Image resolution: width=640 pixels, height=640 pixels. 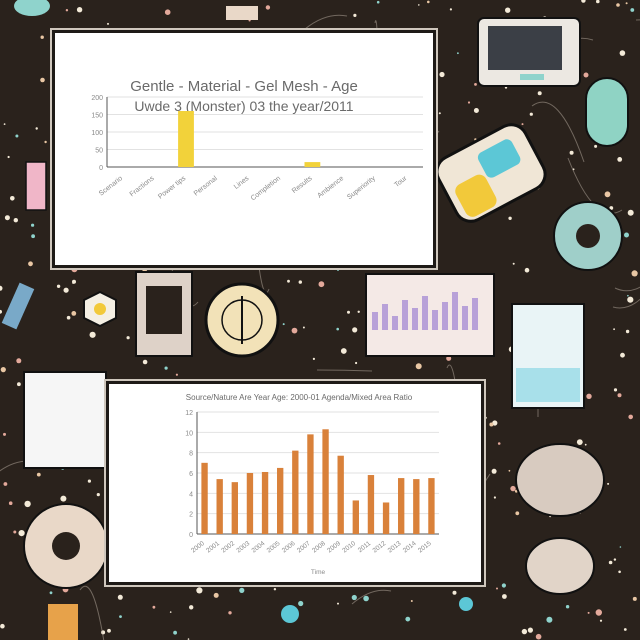 I want to click on x-tick-label: Lines, so click(x=242, y=183).